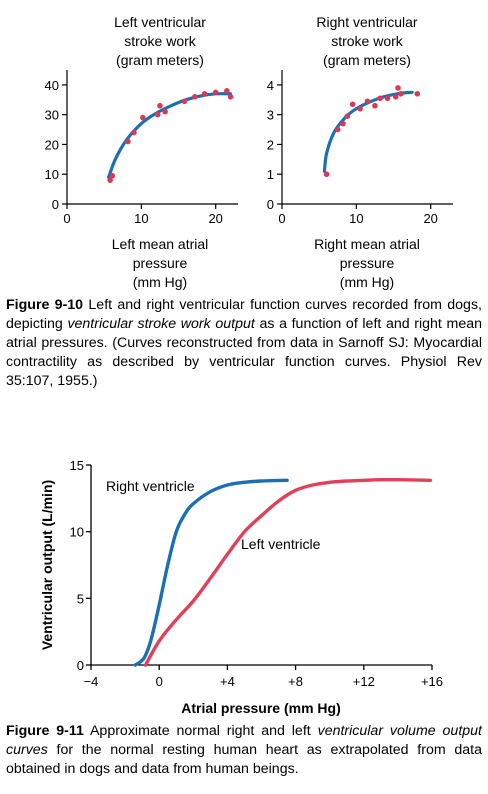 The width and height of the screenshot is (488, 794). I want to click on left-ventricle-curve, so click(287, 572).